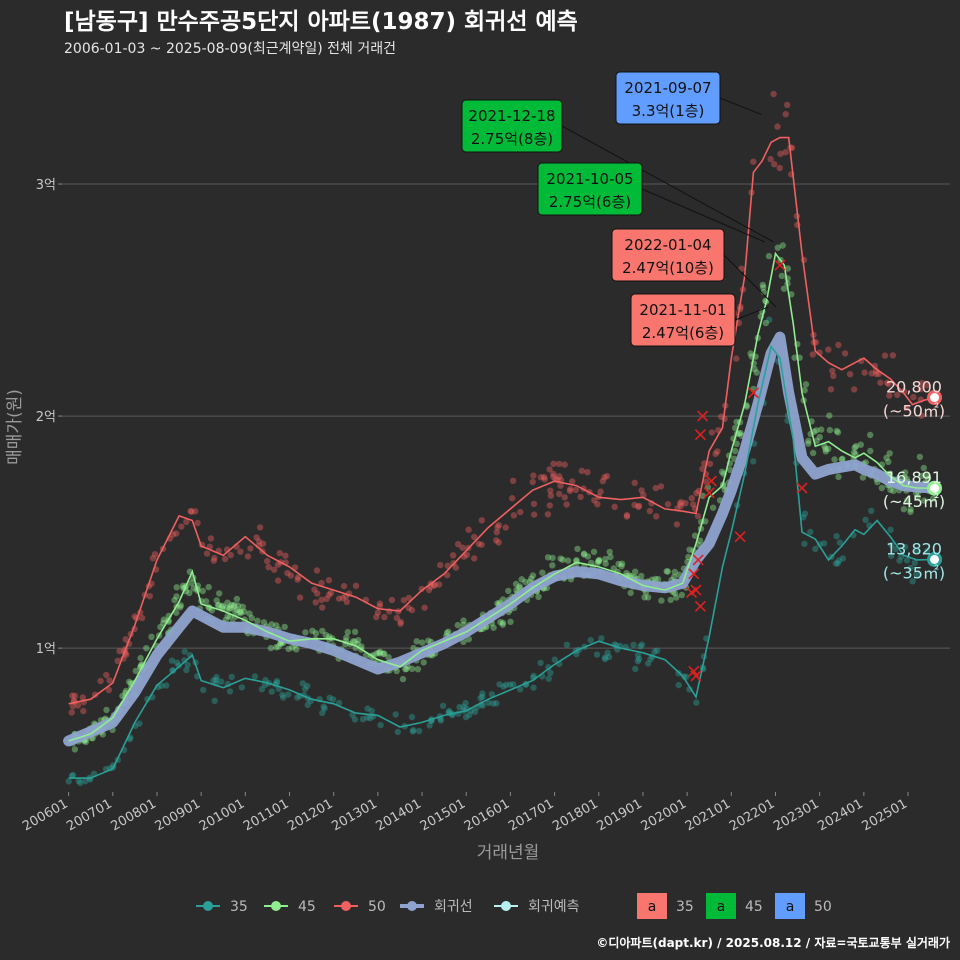 Image resolution: width=960 pixels, height=960 pixels. Describe the element at coordinates (575, 815) in the screenshot. I see `x-tick-label: 201801` at that location.